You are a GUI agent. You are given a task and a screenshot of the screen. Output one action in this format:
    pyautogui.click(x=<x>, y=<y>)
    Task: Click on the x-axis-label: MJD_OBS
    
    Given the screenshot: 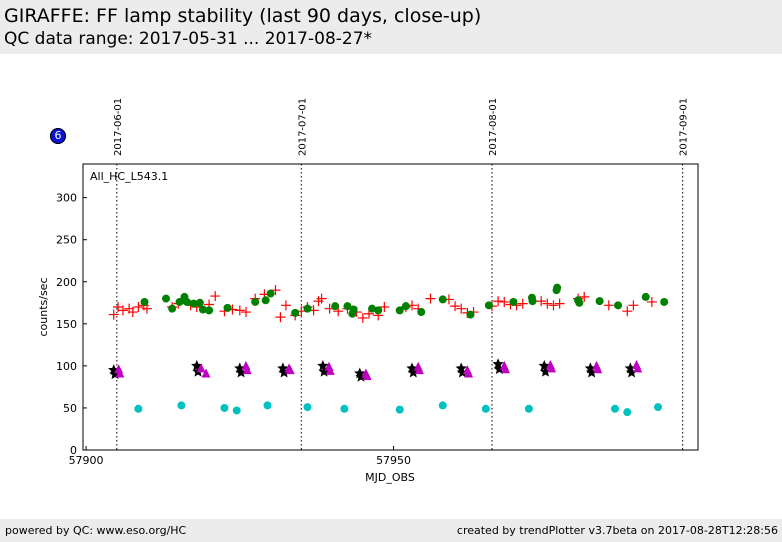 What is the action you would take?
    pyautogui.click(x=390, y=477)
    